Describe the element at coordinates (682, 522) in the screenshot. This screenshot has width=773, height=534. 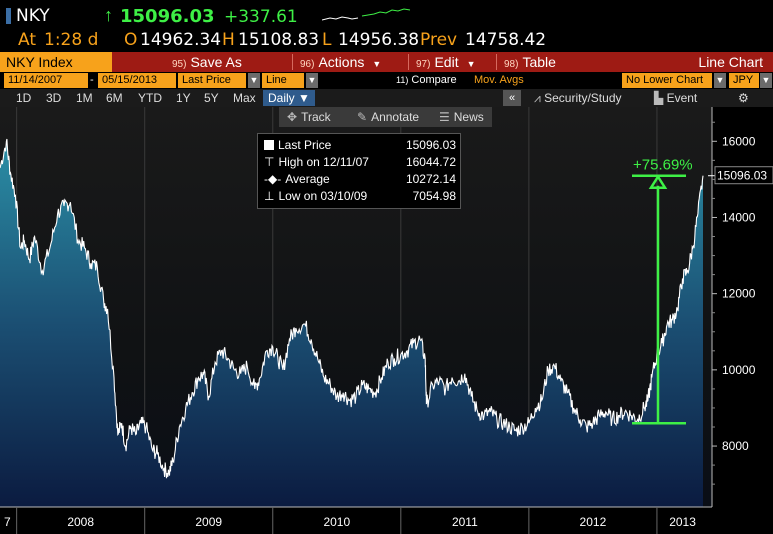
I see `x-tick-label: 2013` at that location.